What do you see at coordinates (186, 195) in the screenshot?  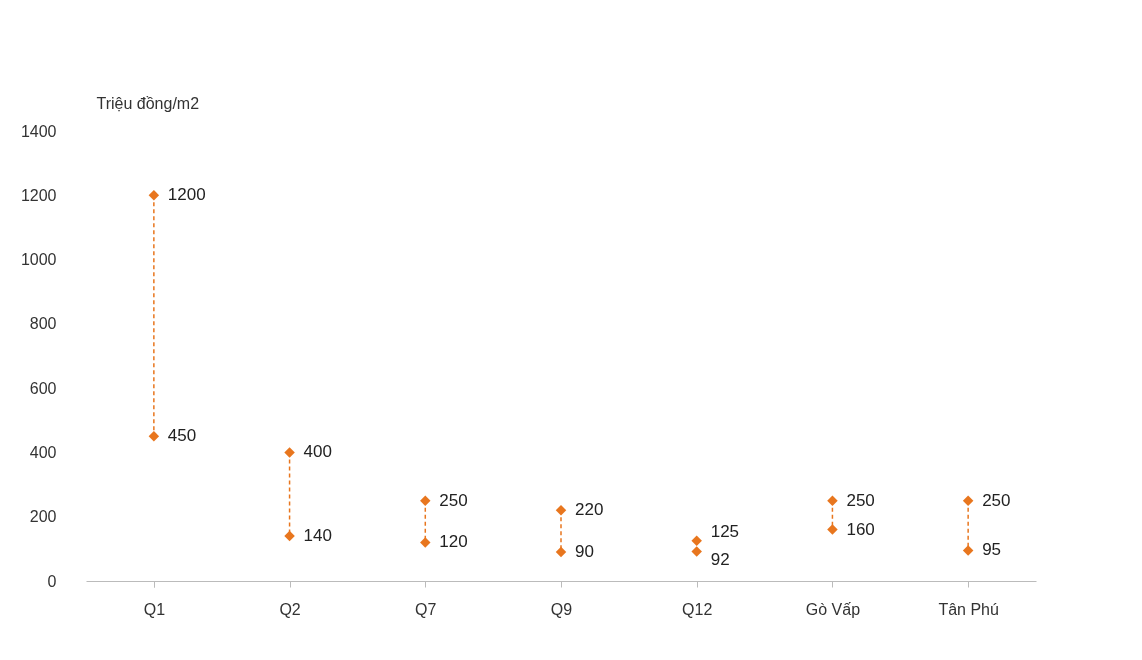 I see `data-label: 1200` at bounding box center [186, 195].